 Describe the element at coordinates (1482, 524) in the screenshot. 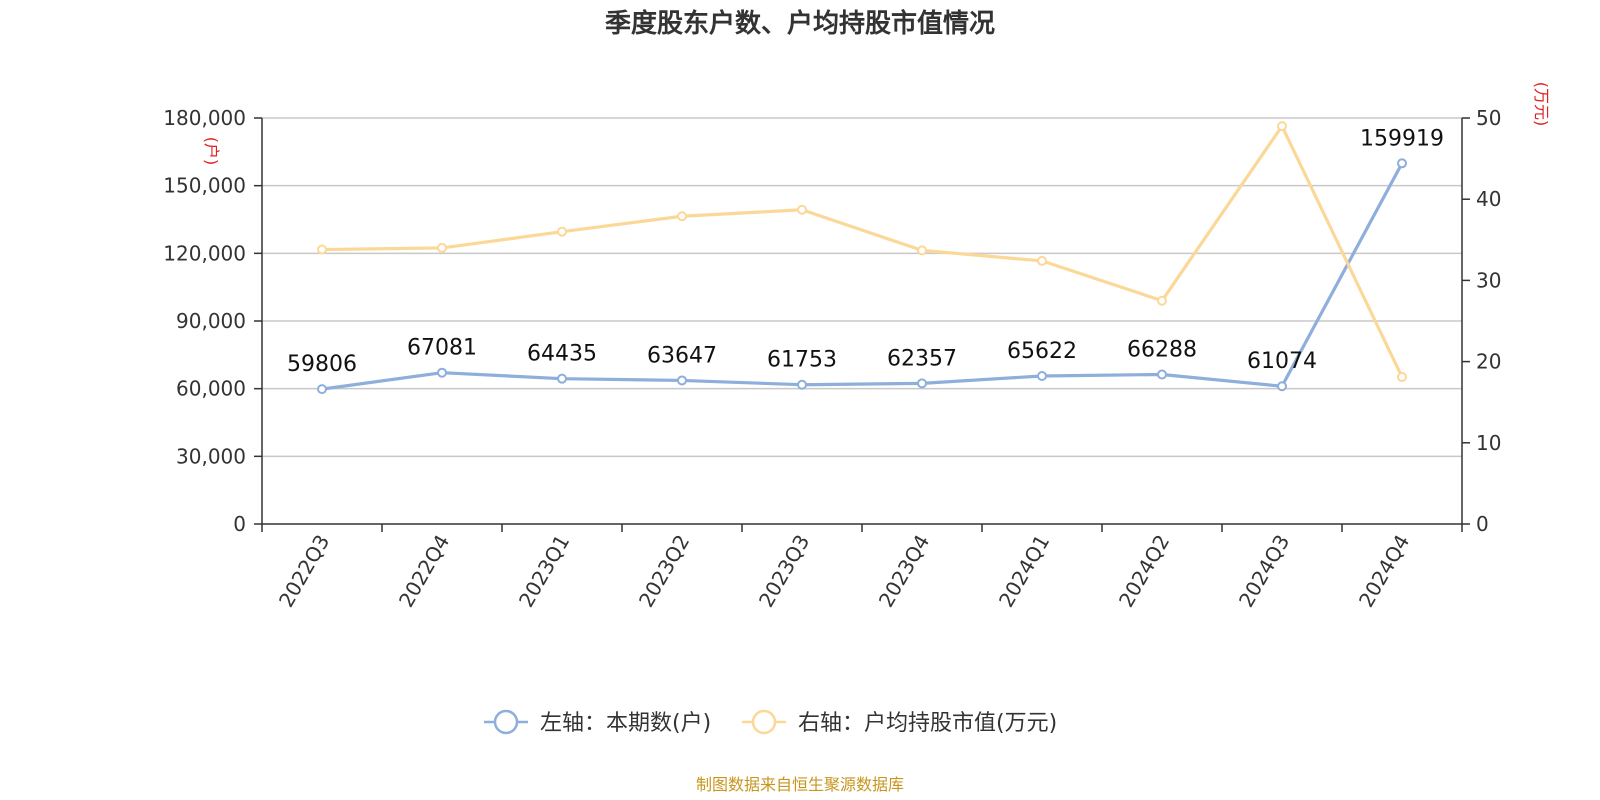

I see `right-axis-tick-label: 0` at that location.